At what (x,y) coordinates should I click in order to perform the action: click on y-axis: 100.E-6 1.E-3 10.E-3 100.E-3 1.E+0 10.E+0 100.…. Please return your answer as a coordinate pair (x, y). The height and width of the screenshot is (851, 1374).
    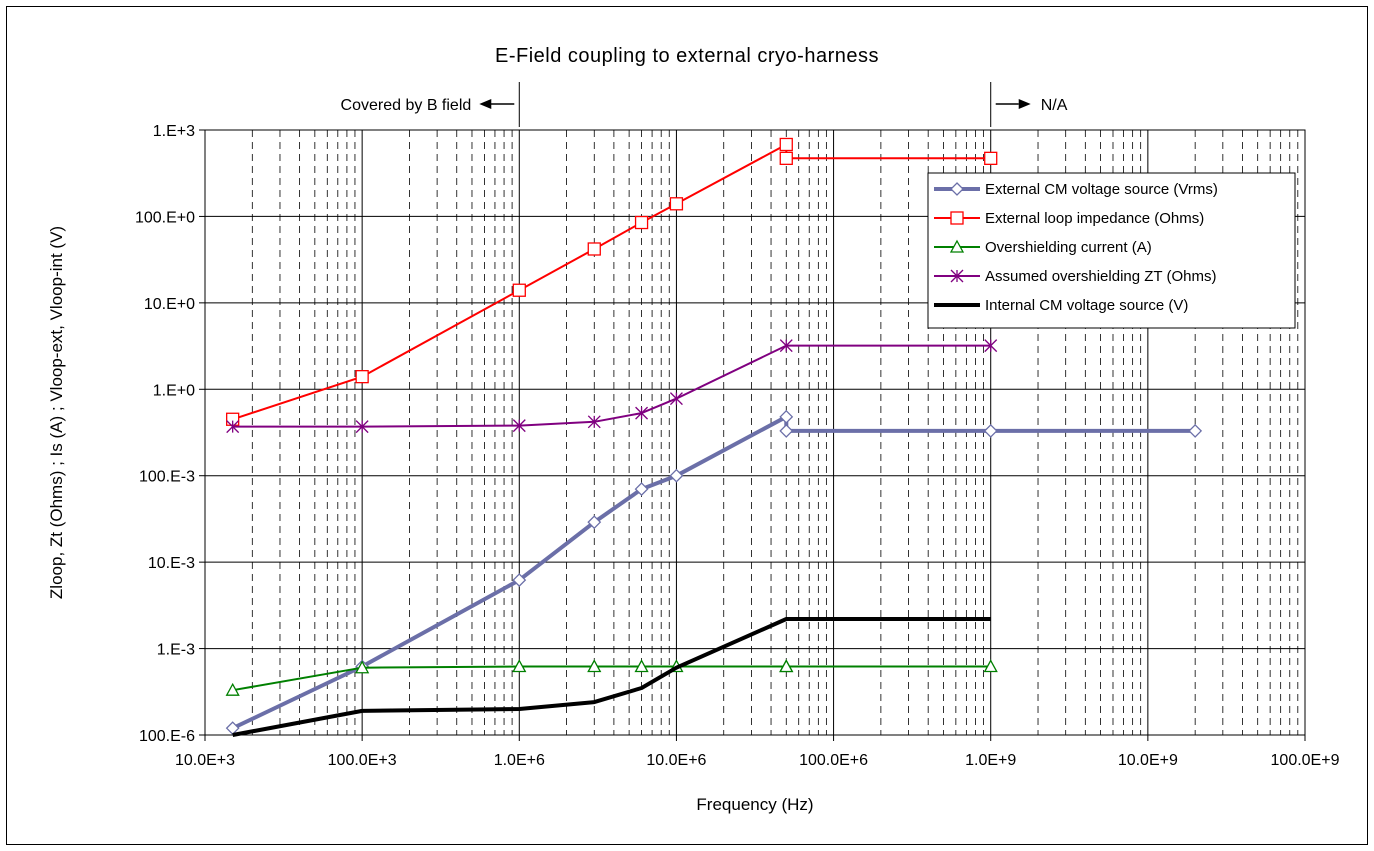
    Looking at the image, I should click on (170, 434).